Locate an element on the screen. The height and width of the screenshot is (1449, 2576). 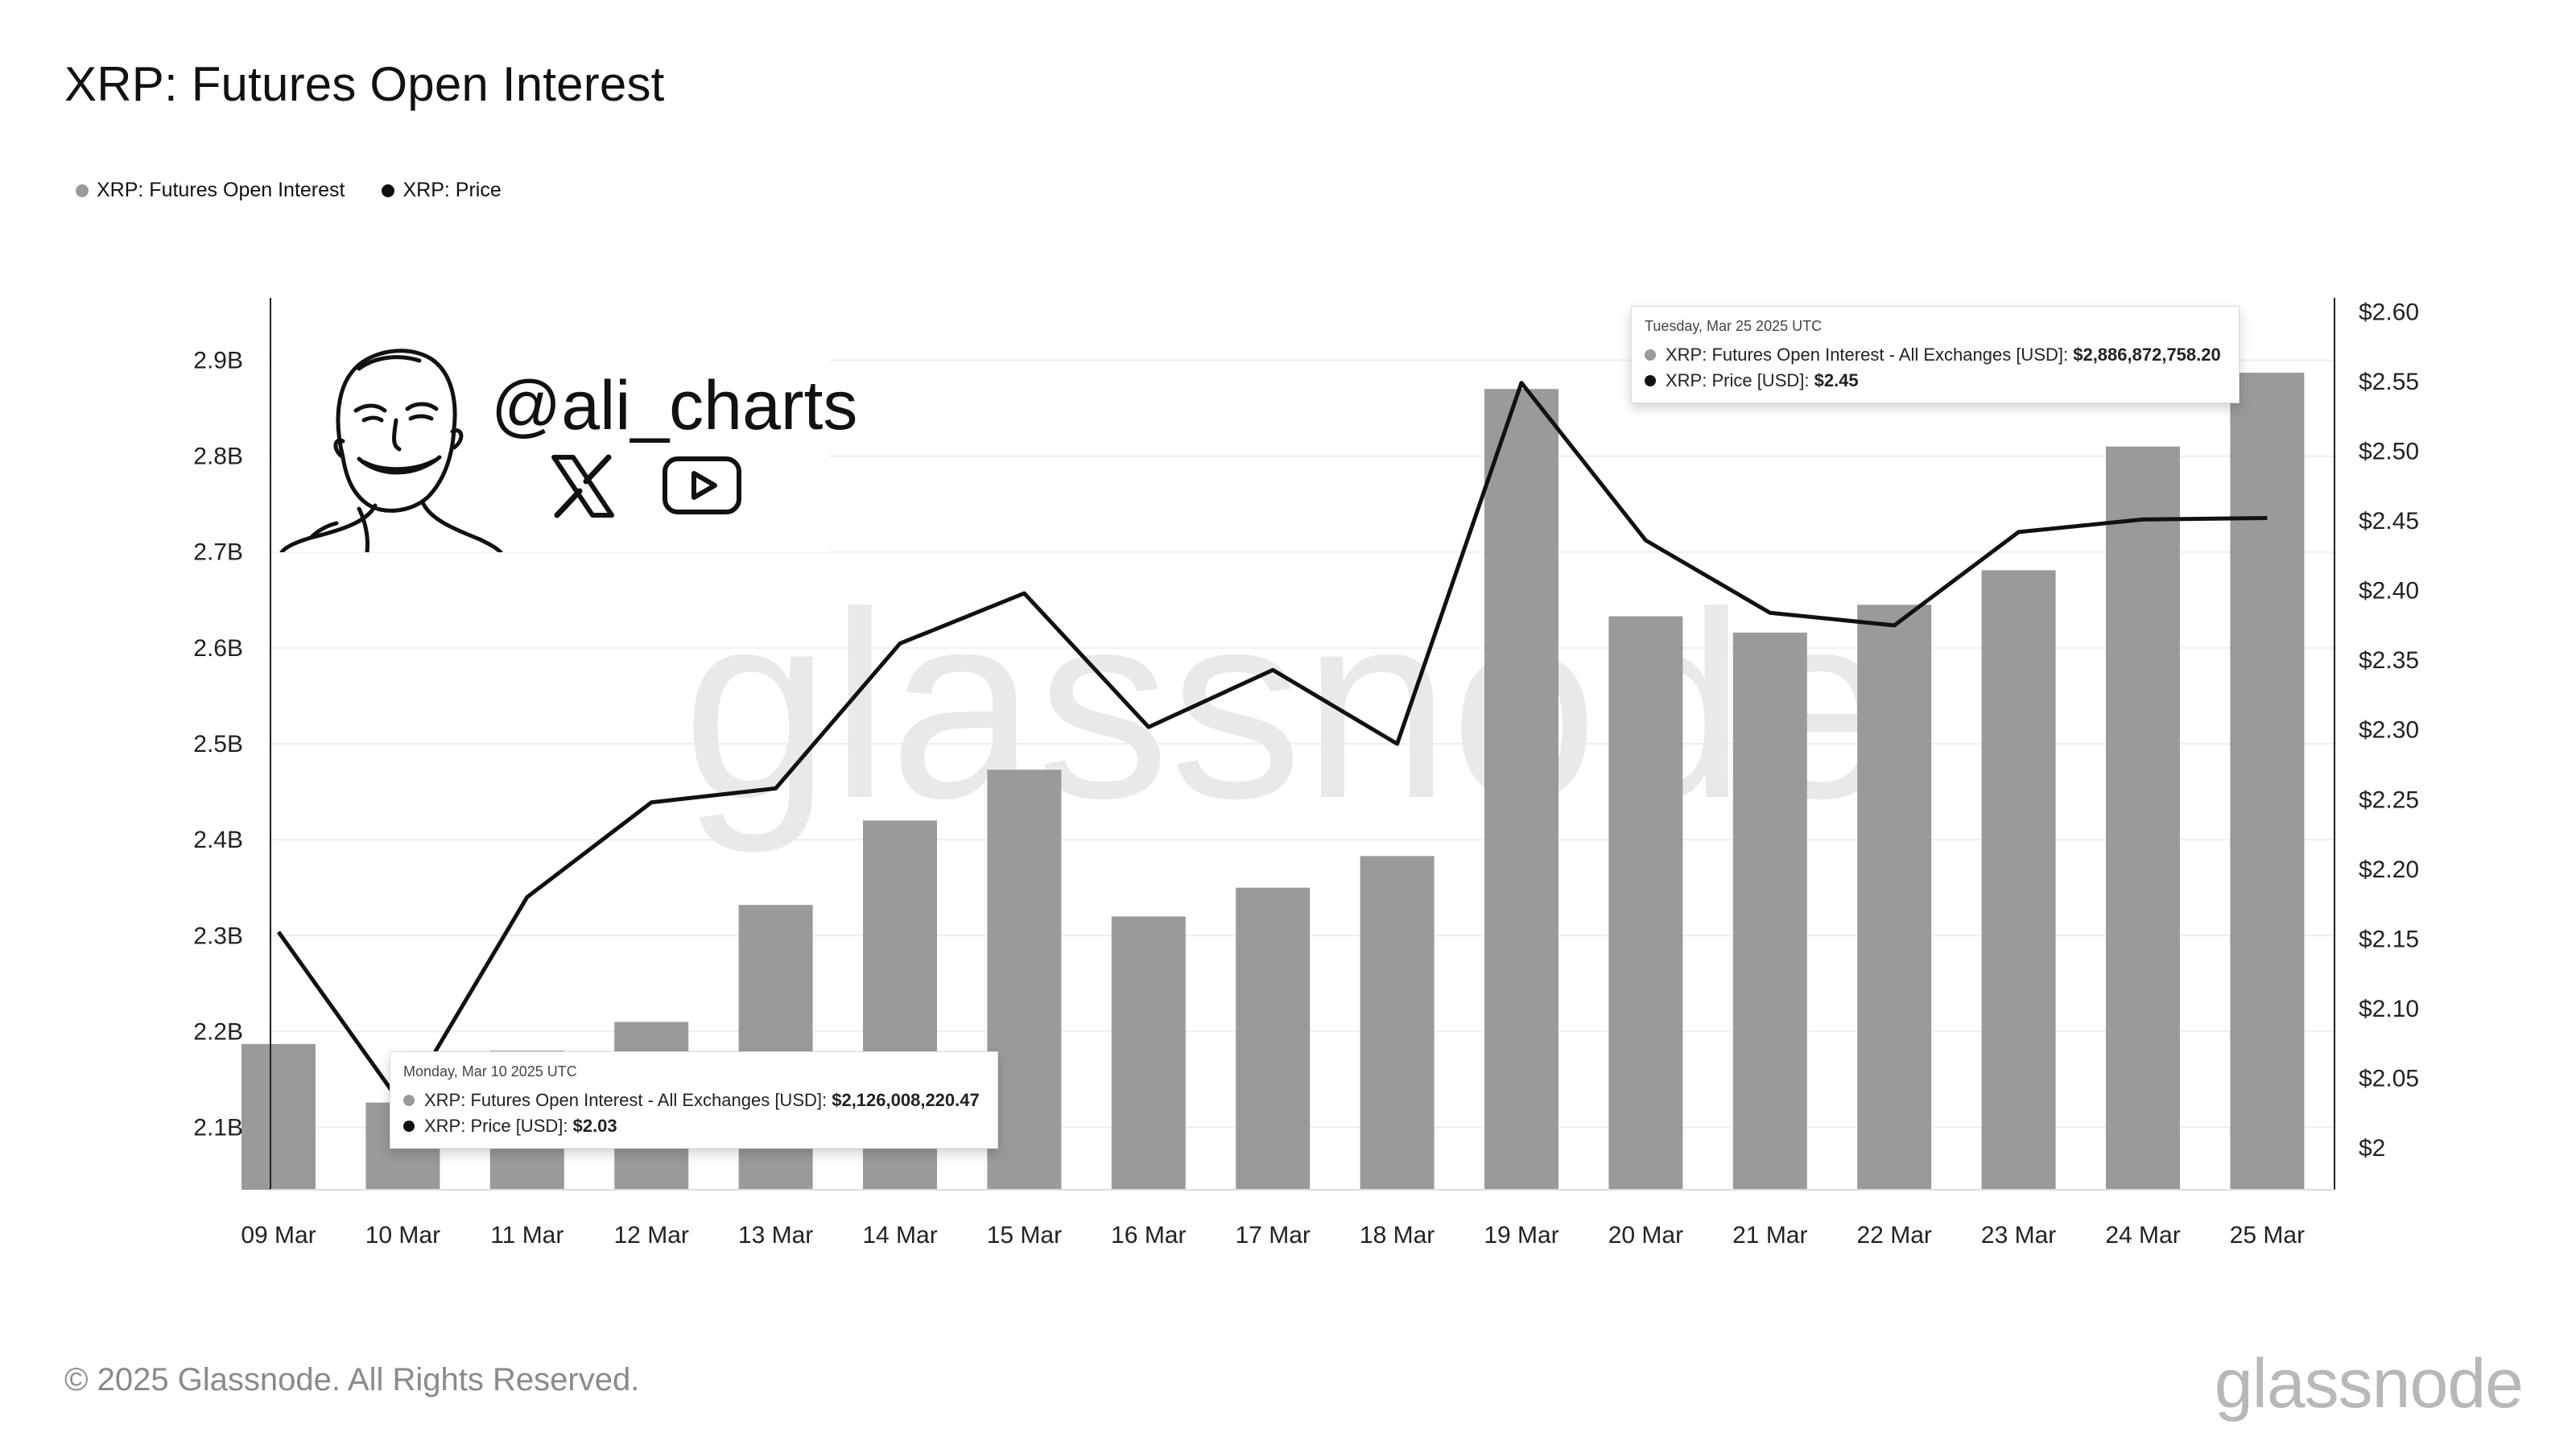
right-tick-label: $2.25 is located at coordinates (2389, 799).